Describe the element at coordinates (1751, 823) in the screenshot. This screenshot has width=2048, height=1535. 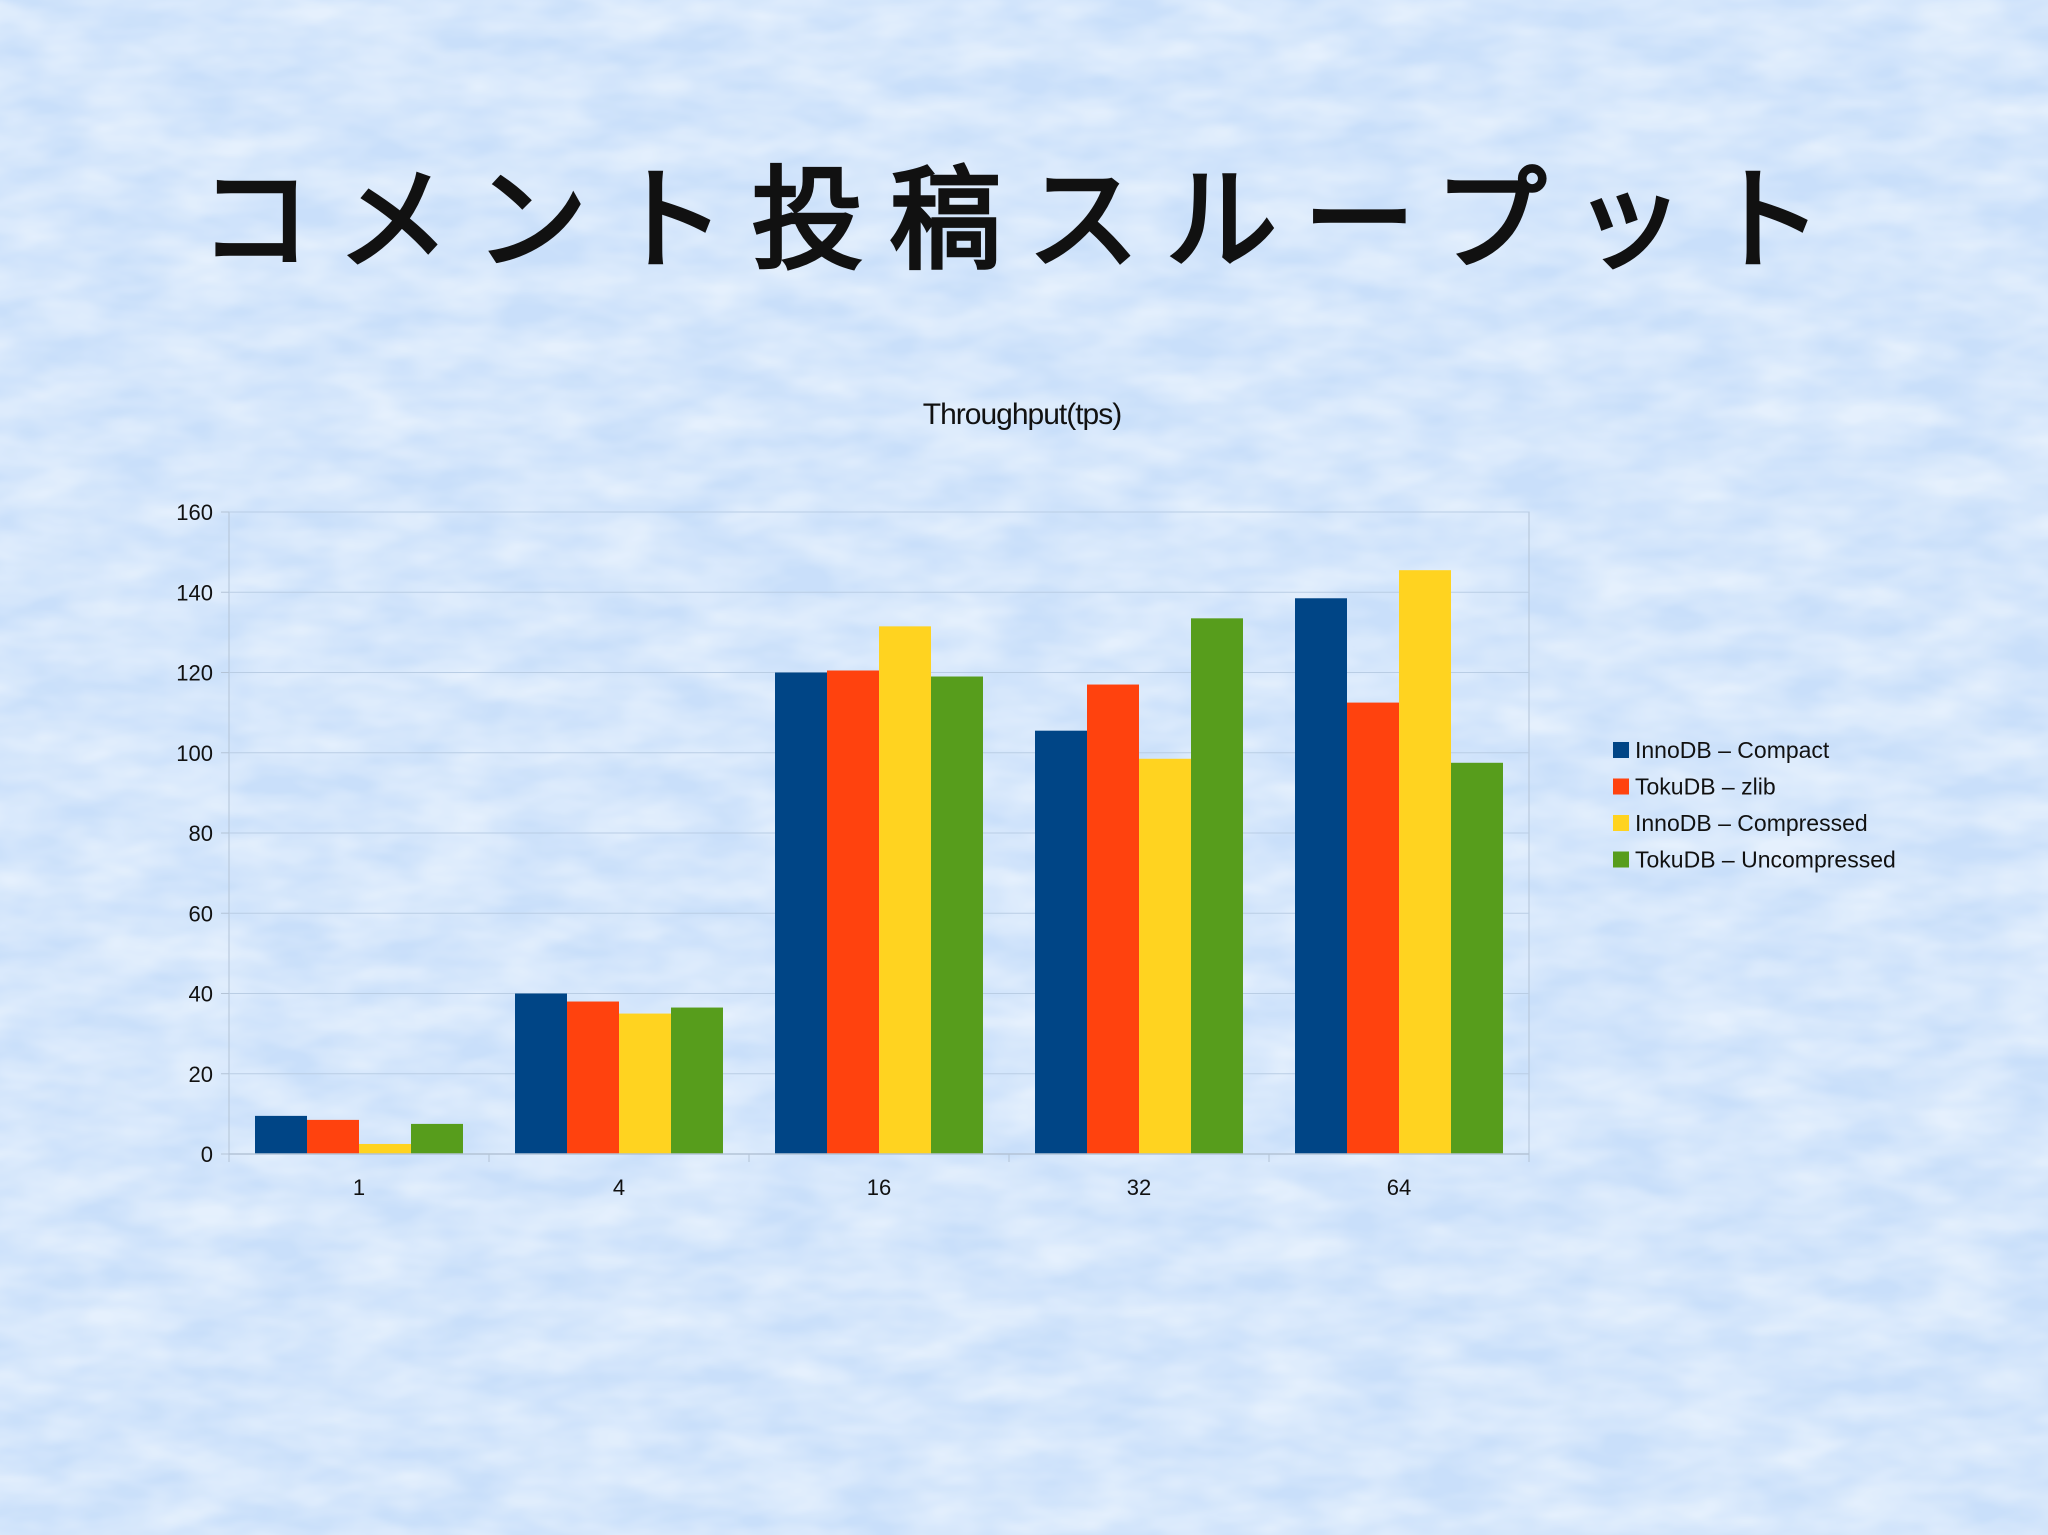
I see `legend-label: InnoDB – Compressed` at that location.